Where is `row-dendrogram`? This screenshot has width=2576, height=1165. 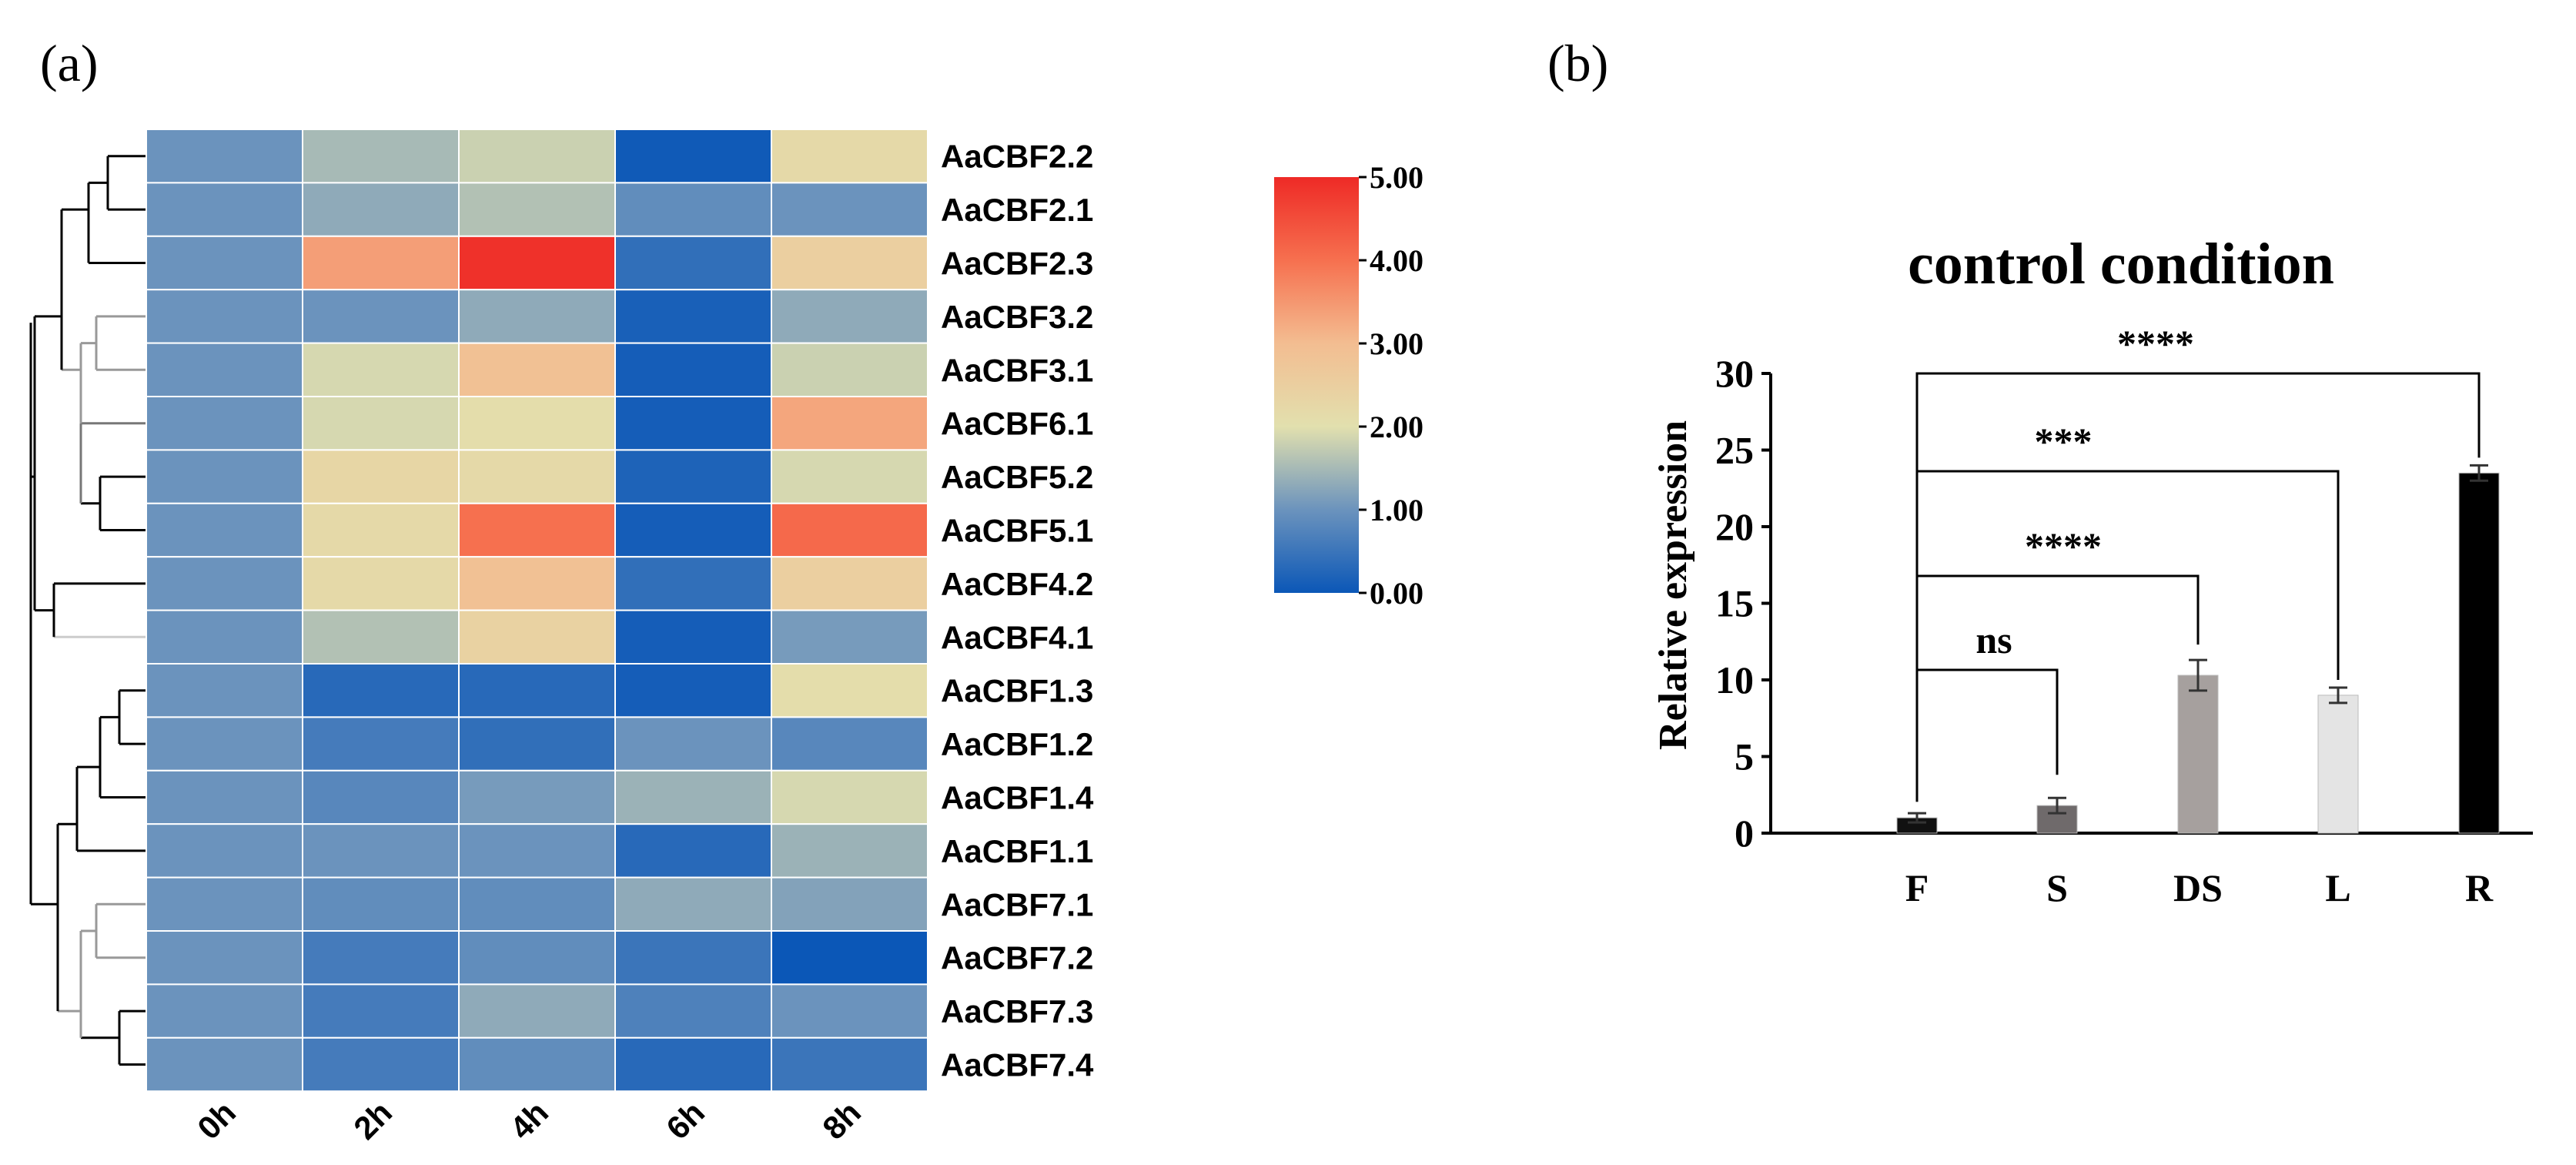
row-dendrogram is located at coordinates (88, 610).